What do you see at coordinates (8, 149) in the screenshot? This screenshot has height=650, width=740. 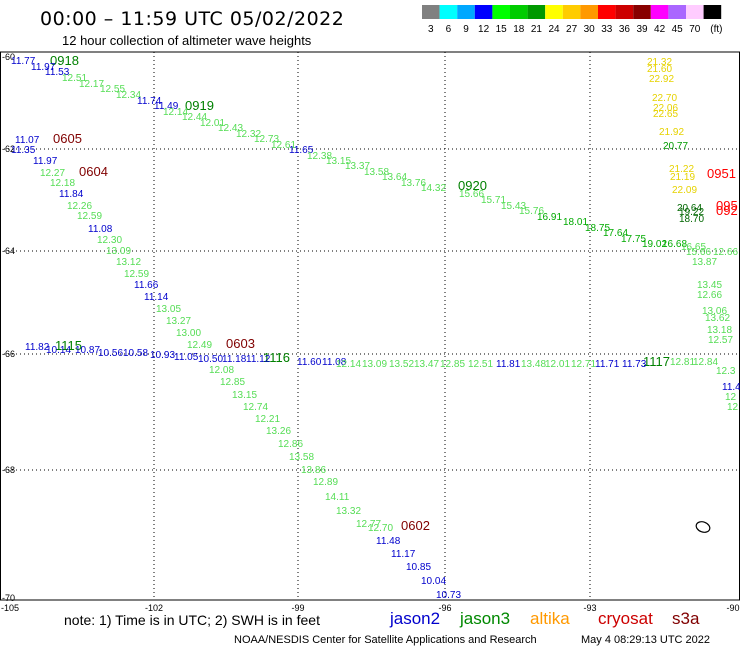 I see `lat-tick-label: -62` at bounding box center [8, 149].